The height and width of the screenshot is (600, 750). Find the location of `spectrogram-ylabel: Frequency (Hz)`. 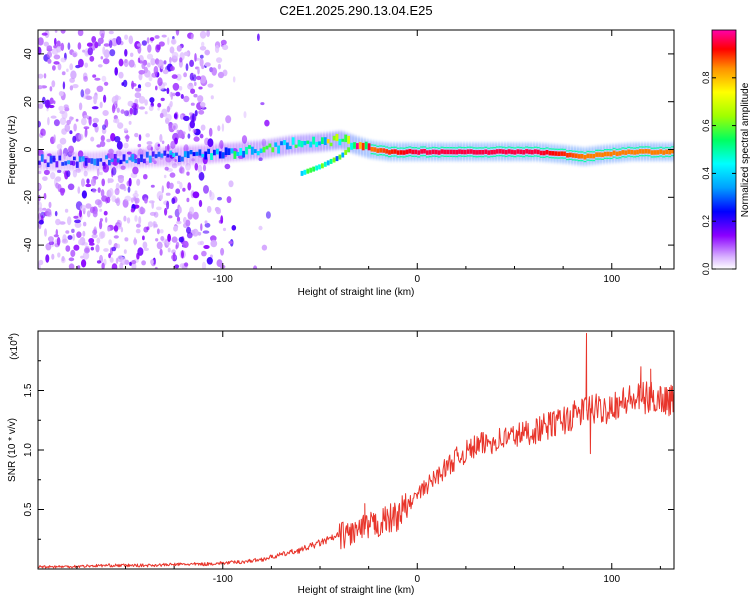

spectrogram-ylabel: Frequency (Hz) is located at coordinates (12, 150).